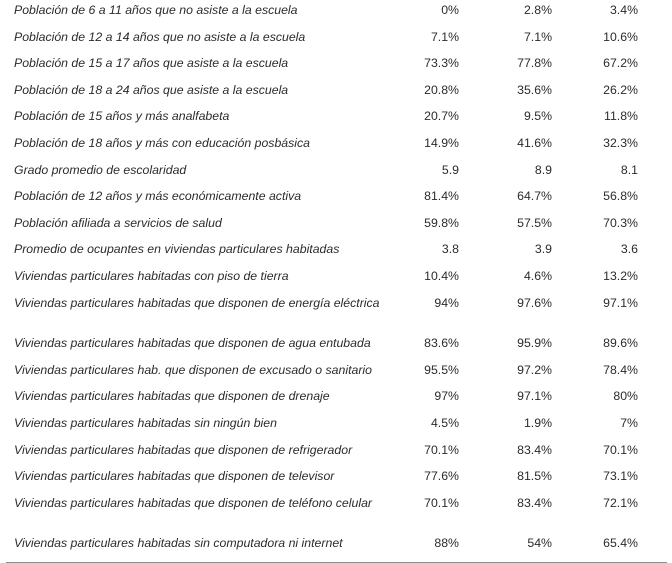 The width and height of the screenshot is (672, 563). Describe the element at coordinates (441, 222) in the screenshot. I see `value-col1: 59.8%` at that location.